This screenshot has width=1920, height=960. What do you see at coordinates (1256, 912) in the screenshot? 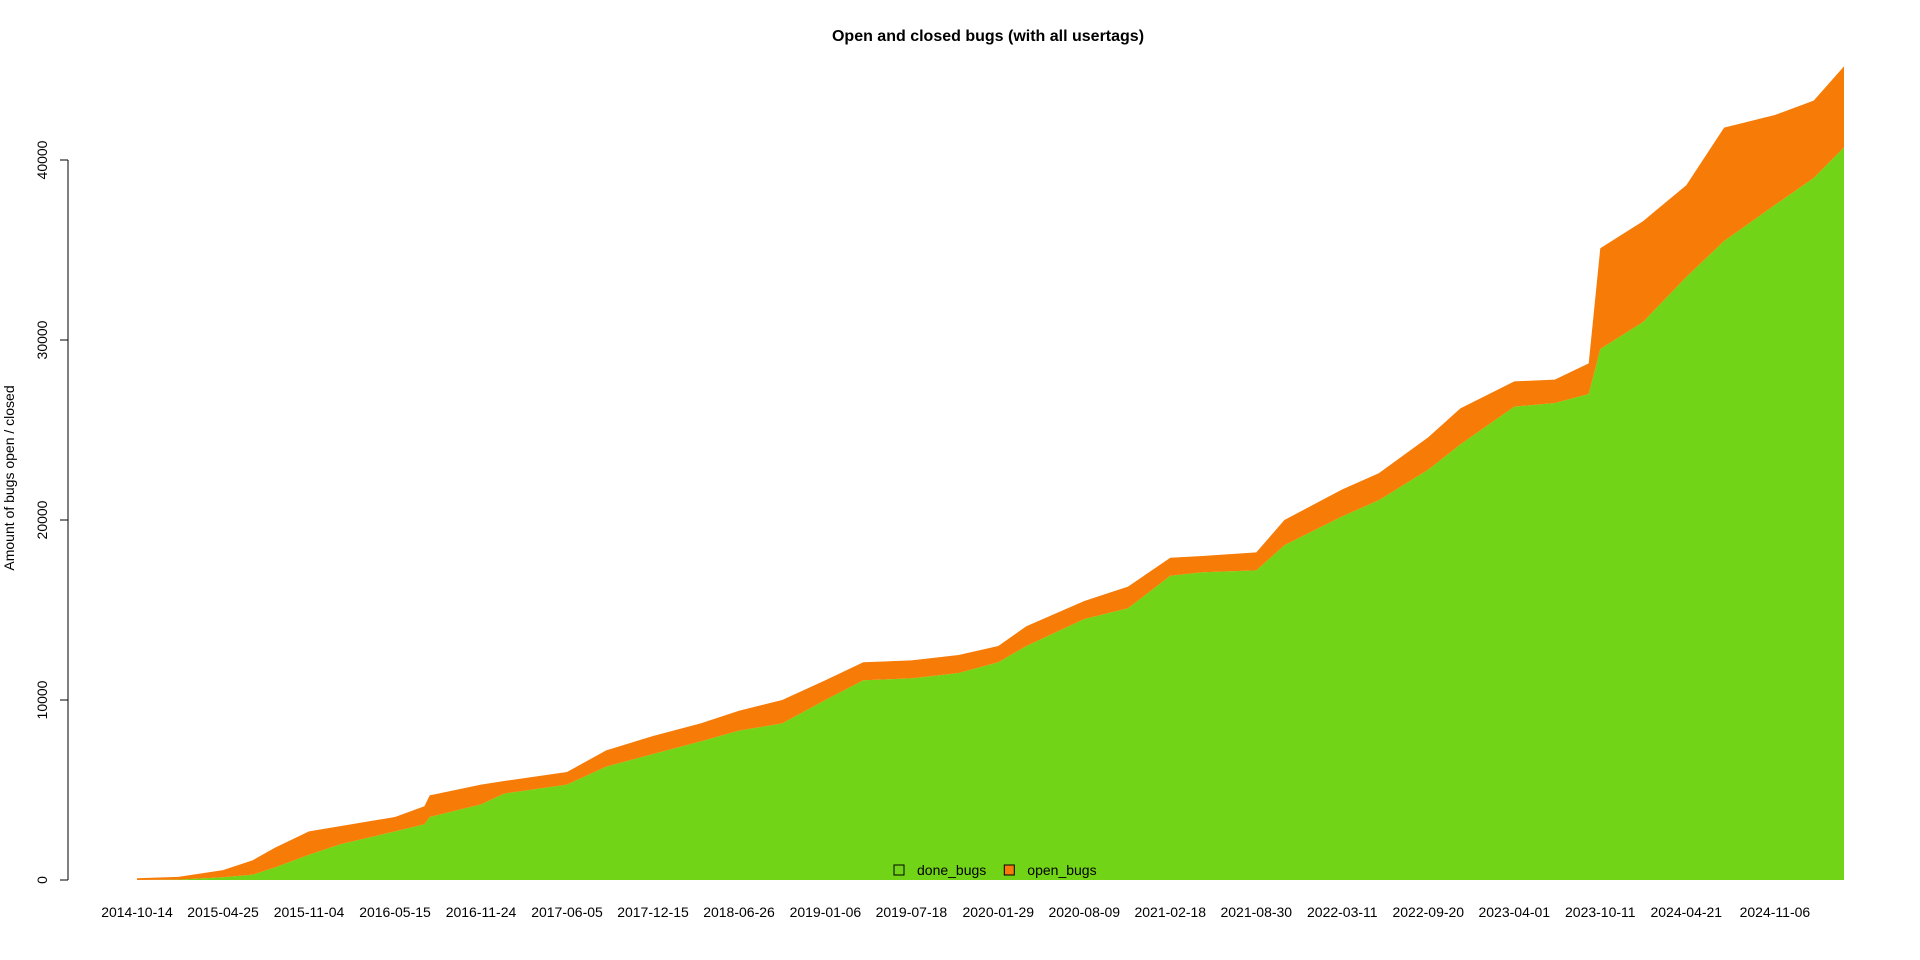
I see `x-tick-label: 2021-08-30` at bounding box center [1256, 912].